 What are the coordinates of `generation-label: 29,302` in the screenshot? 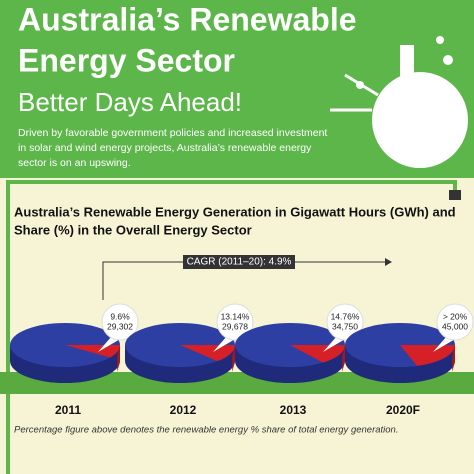 It's located at (120, 326).